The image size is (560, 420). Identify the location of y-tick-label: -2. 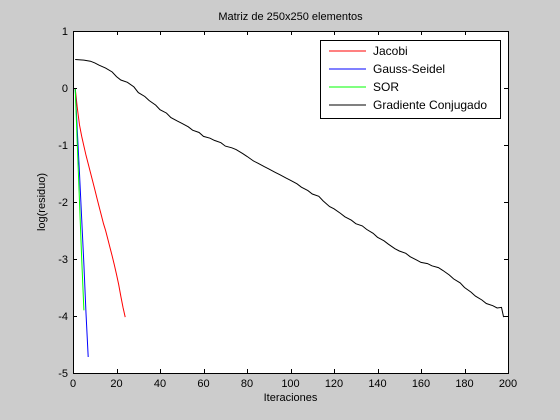
(63, 203).